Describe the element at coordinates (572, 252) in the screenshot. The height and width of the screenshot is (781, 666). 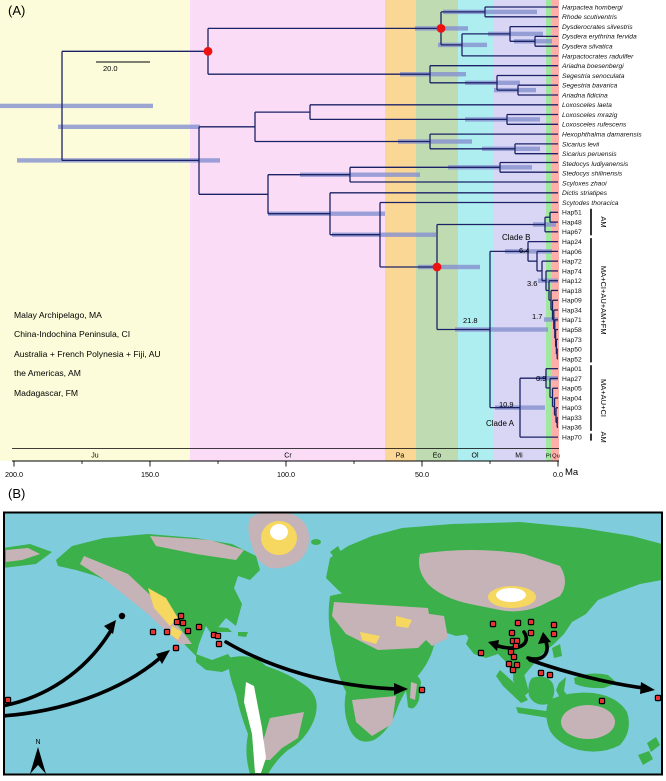
I see `haplotype-tip-label: Hap06` at that location.